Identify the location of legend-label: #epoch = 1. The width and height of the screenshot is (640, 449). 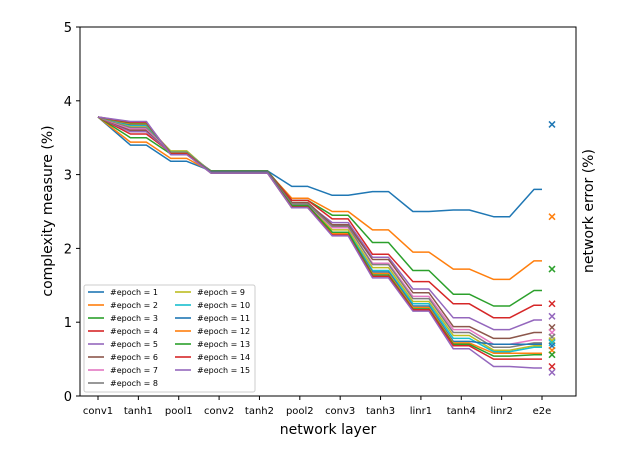
(134, 292).